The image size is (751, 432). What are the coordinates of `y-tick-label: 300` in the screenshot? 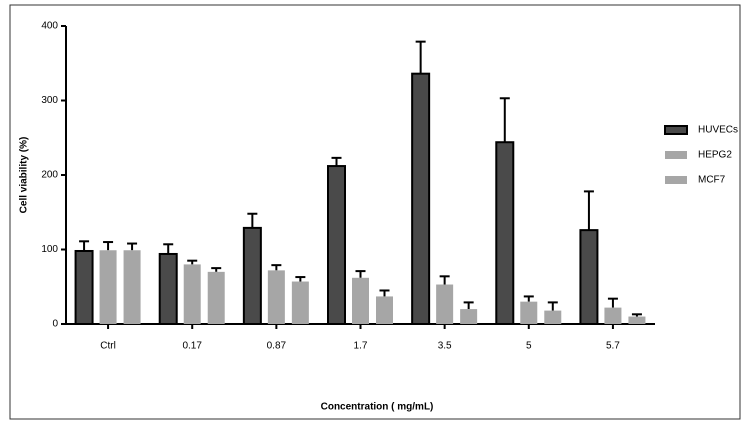 It's located at (49, 100).